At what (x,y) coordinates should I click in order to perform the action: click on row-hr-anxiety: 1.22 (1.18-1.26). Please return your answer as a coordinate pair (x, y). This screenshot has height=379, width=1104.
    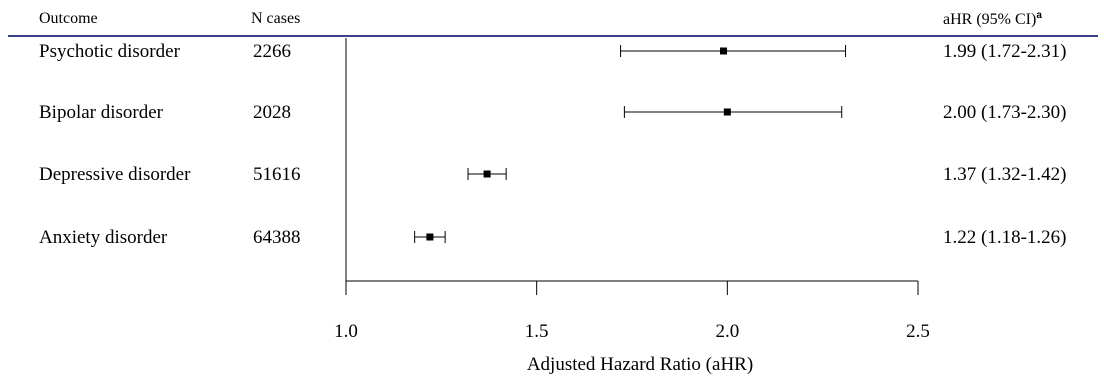
    Looking at the image, I should click on (1005, 237).